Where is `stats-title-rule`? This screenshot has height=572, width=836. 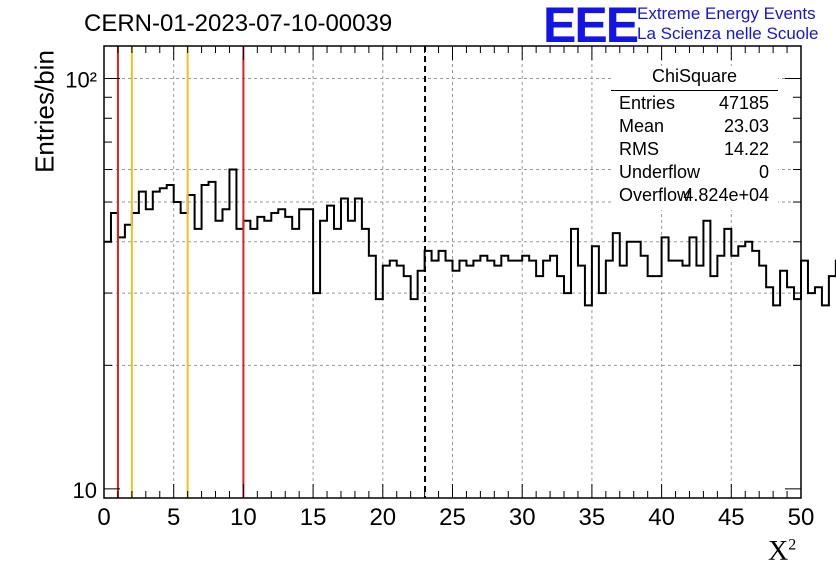 stats-title-rule is located at coordinates (694, 90).